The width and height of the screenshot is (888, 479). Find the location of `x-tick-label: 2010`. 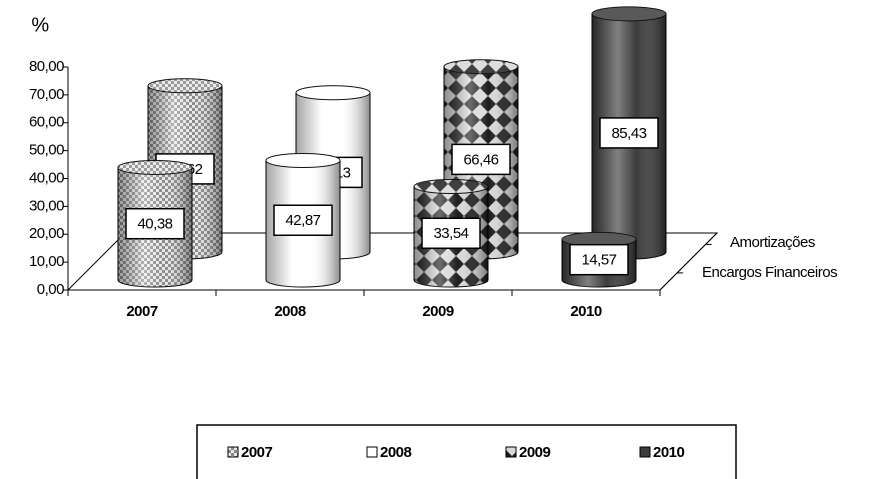

x-tick-label: 2010 is located at coordinates (586, 311).